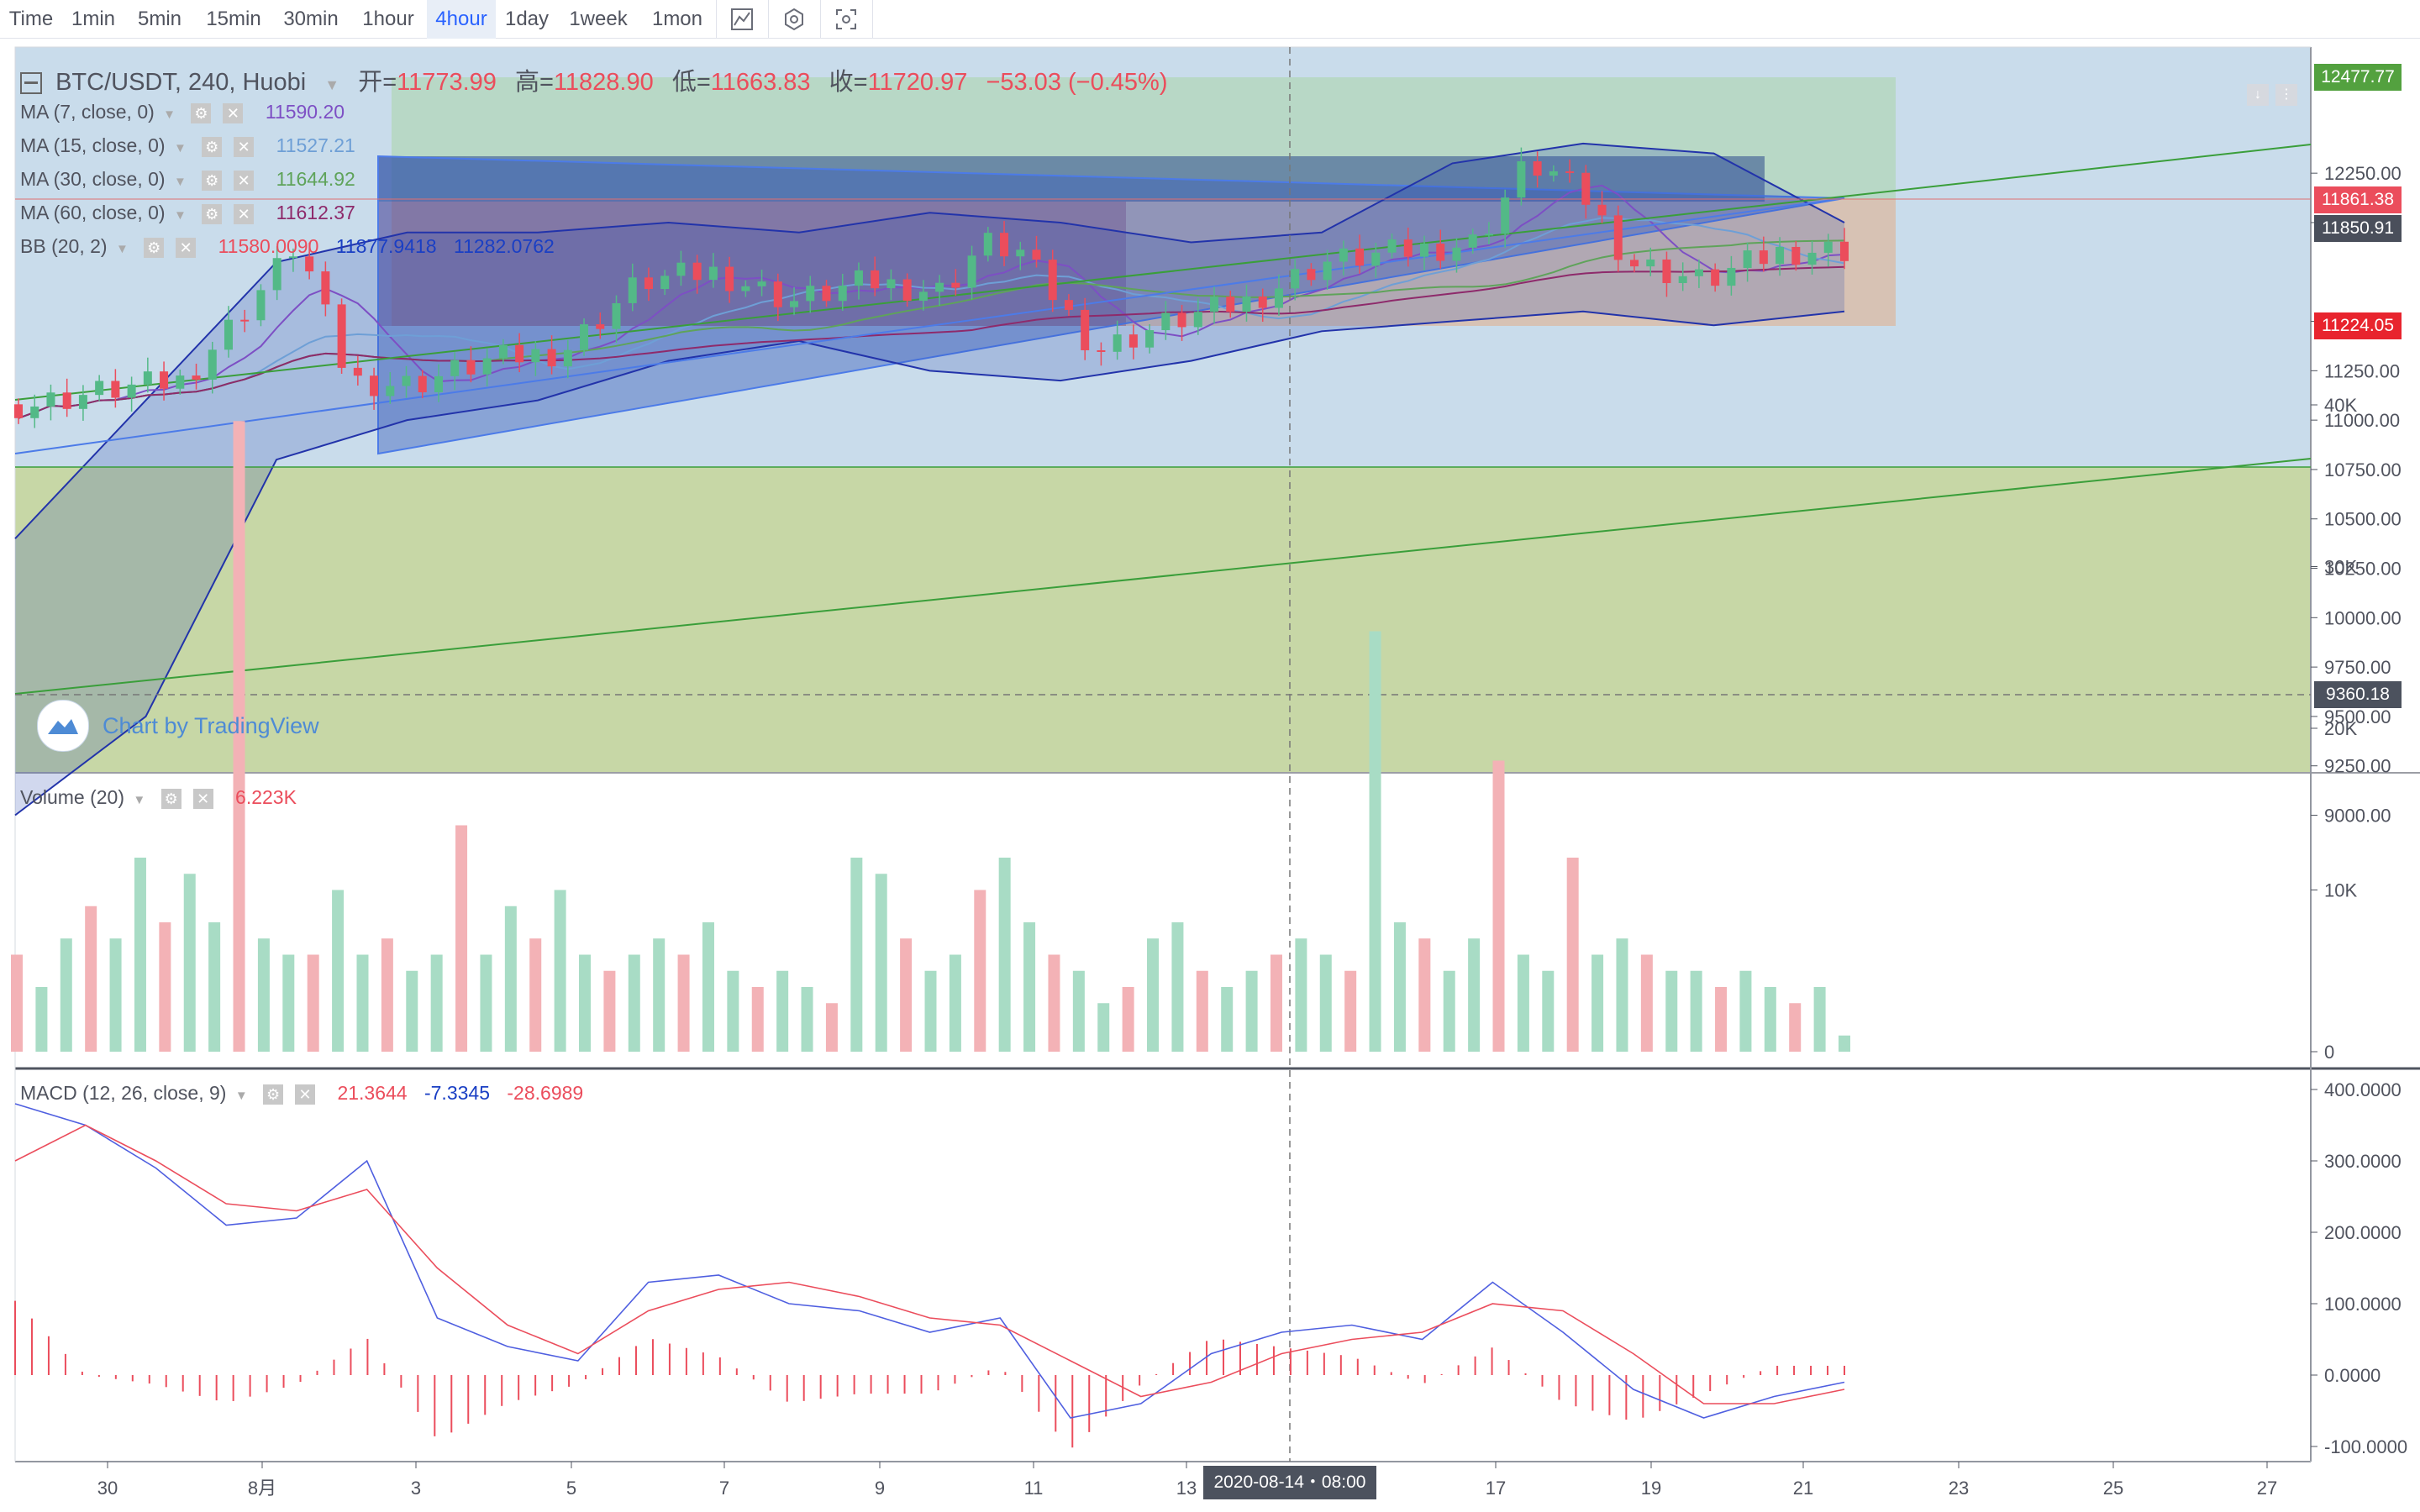  I want to click on interval-time: Time, so click(31, 19).